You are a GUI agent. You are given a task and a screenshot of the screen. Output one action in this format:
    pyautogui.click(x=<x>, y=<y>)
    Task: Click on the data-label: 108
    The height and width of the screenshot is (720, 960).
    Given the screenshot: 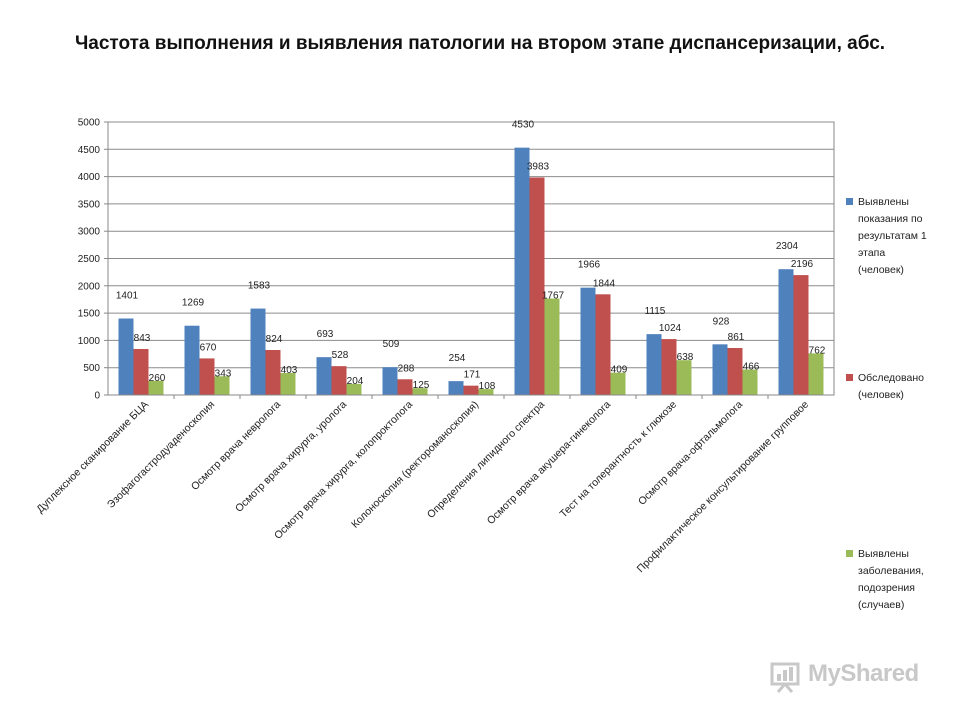 What is the action you would take?
    pyautogui.click(x=487, y=386)
    